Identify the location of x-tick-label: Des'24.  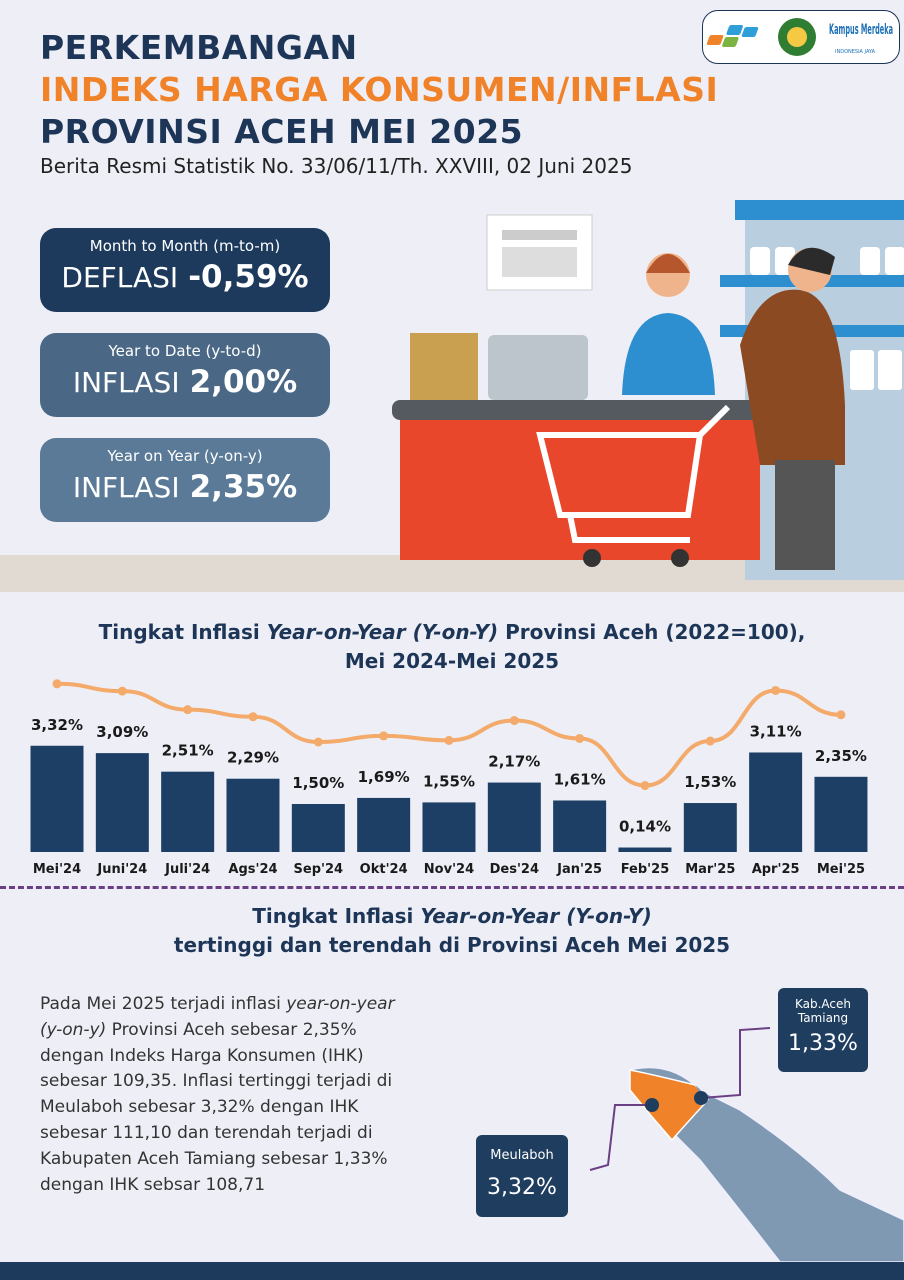
(514, 869).